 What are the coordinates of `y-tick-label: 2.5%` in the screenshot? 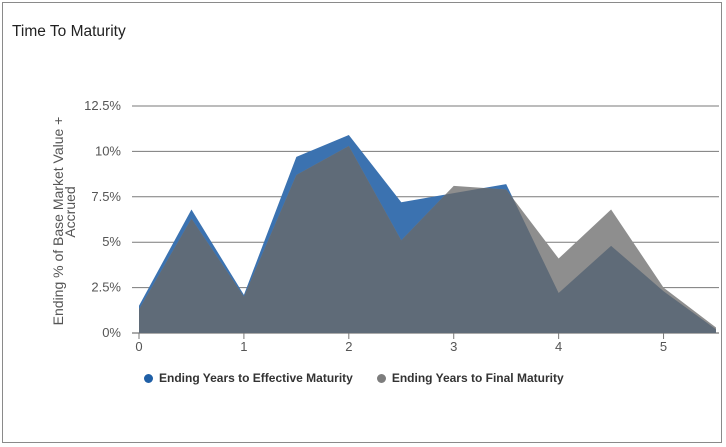 It's located at (106, 287).